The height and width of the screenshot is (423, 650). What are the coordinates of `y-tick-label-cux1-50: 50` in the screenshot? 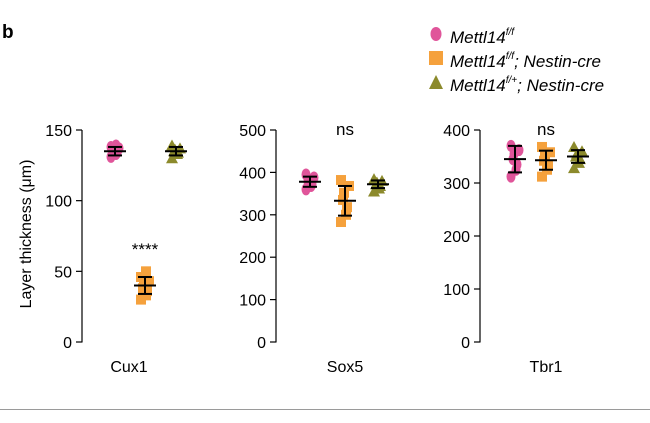 It's located at (63, 272).